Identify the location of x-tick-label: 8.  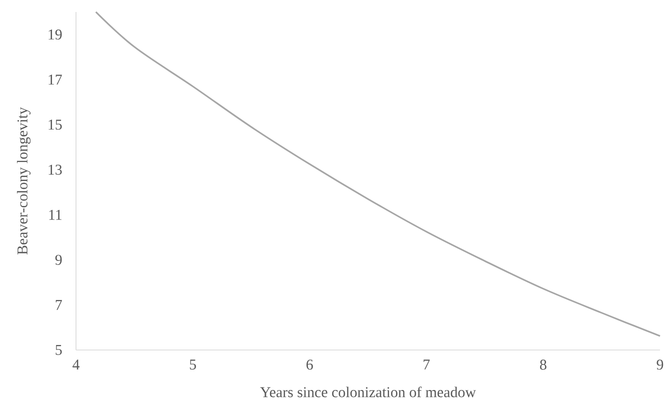
(543, 365).